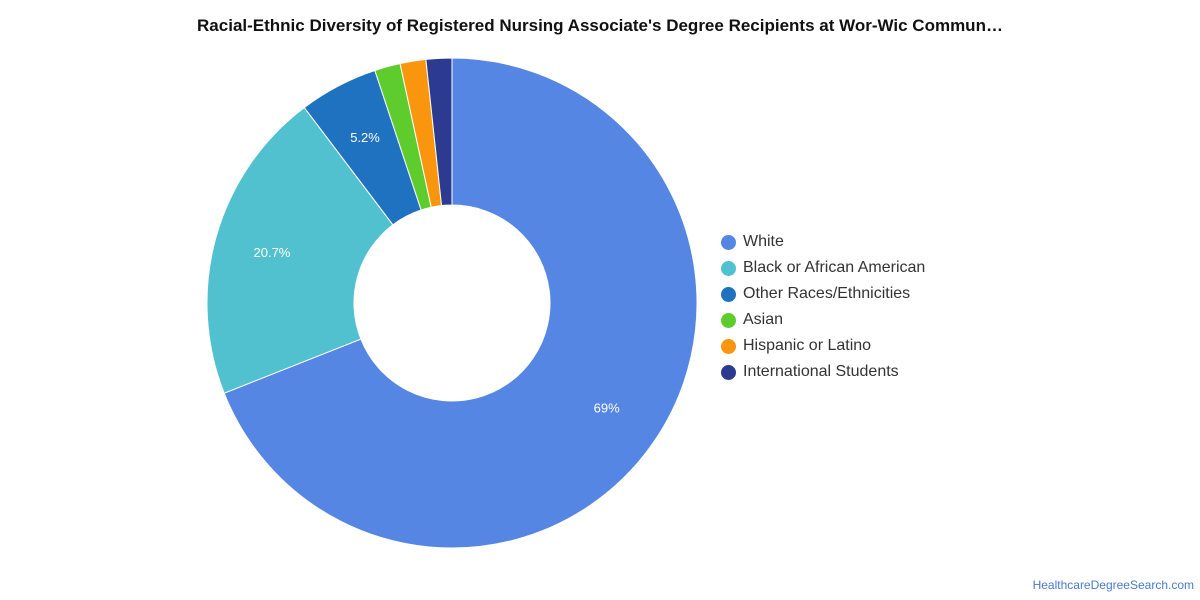 Image resolution: width=1200 pixels, height=600 pixels. What do you see at coordinates (834, 267) in the screenshot?
I see `legend-label: Black or African American` at bounding box center [834, 267].